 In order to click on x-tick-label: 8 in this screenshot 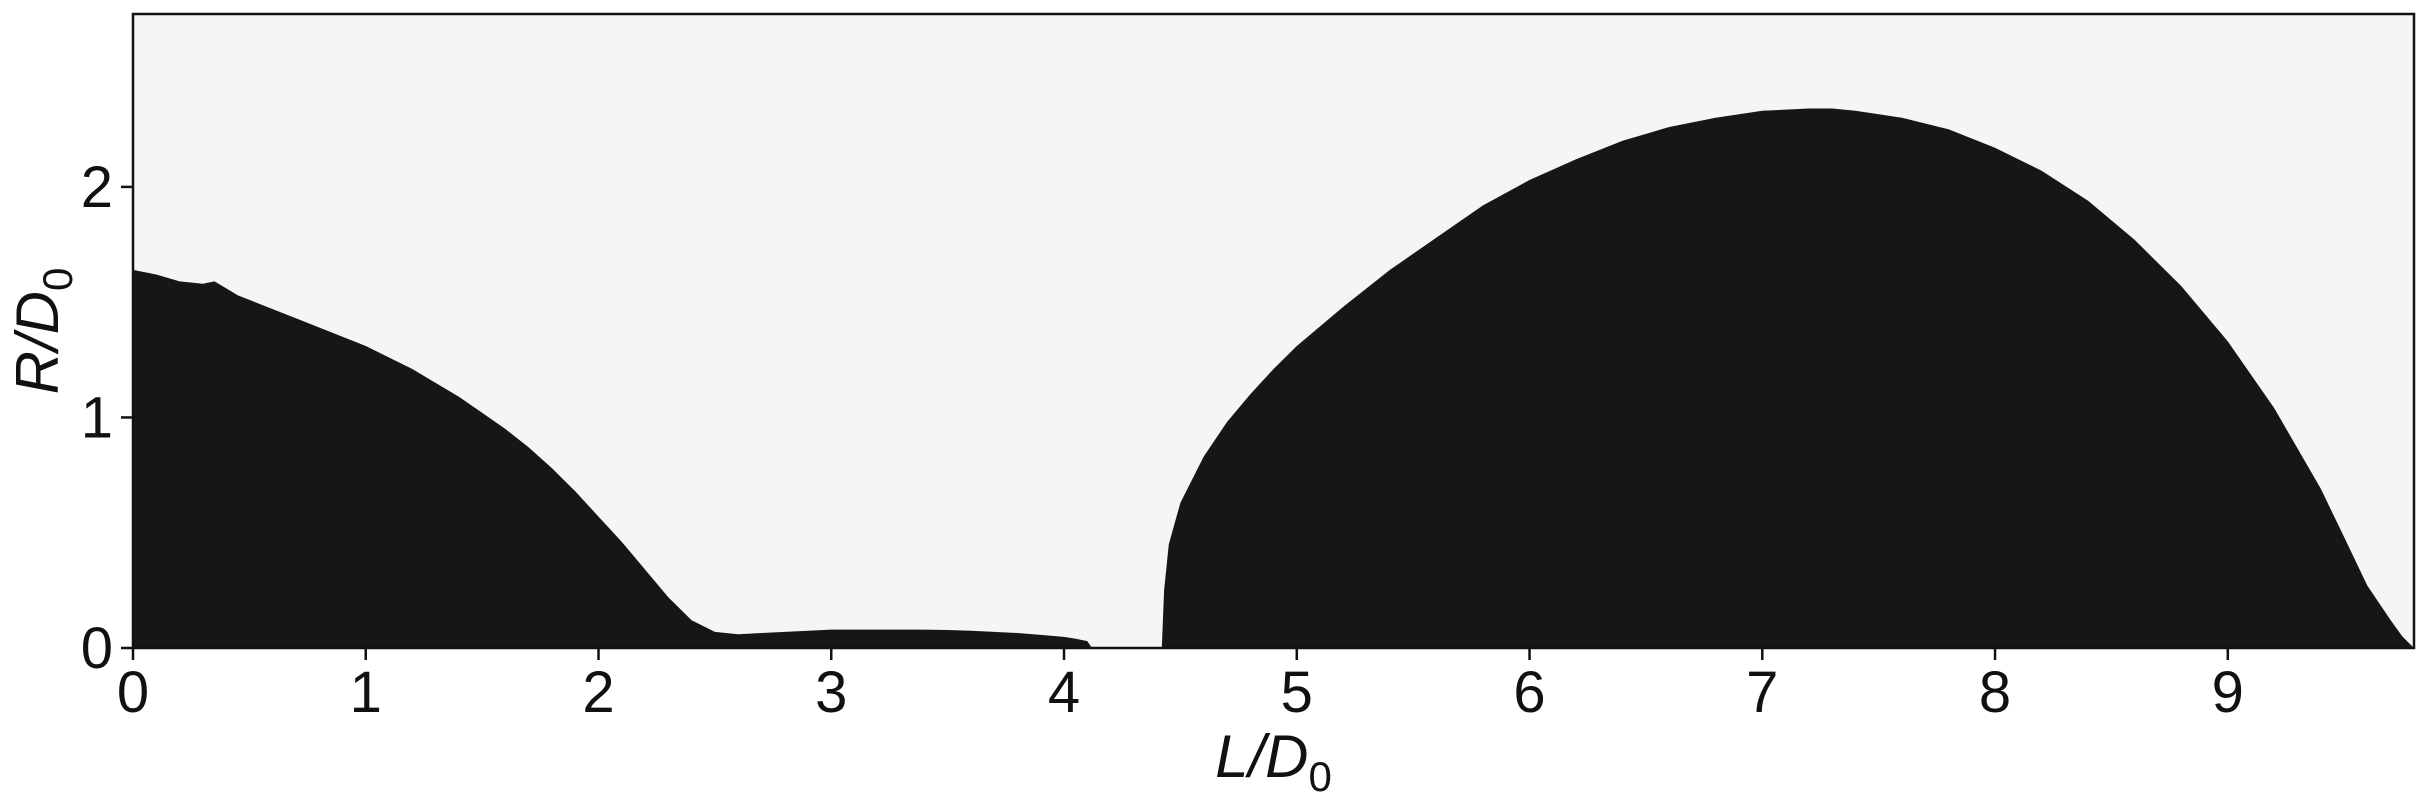, I will do `click(1995, 692)`.